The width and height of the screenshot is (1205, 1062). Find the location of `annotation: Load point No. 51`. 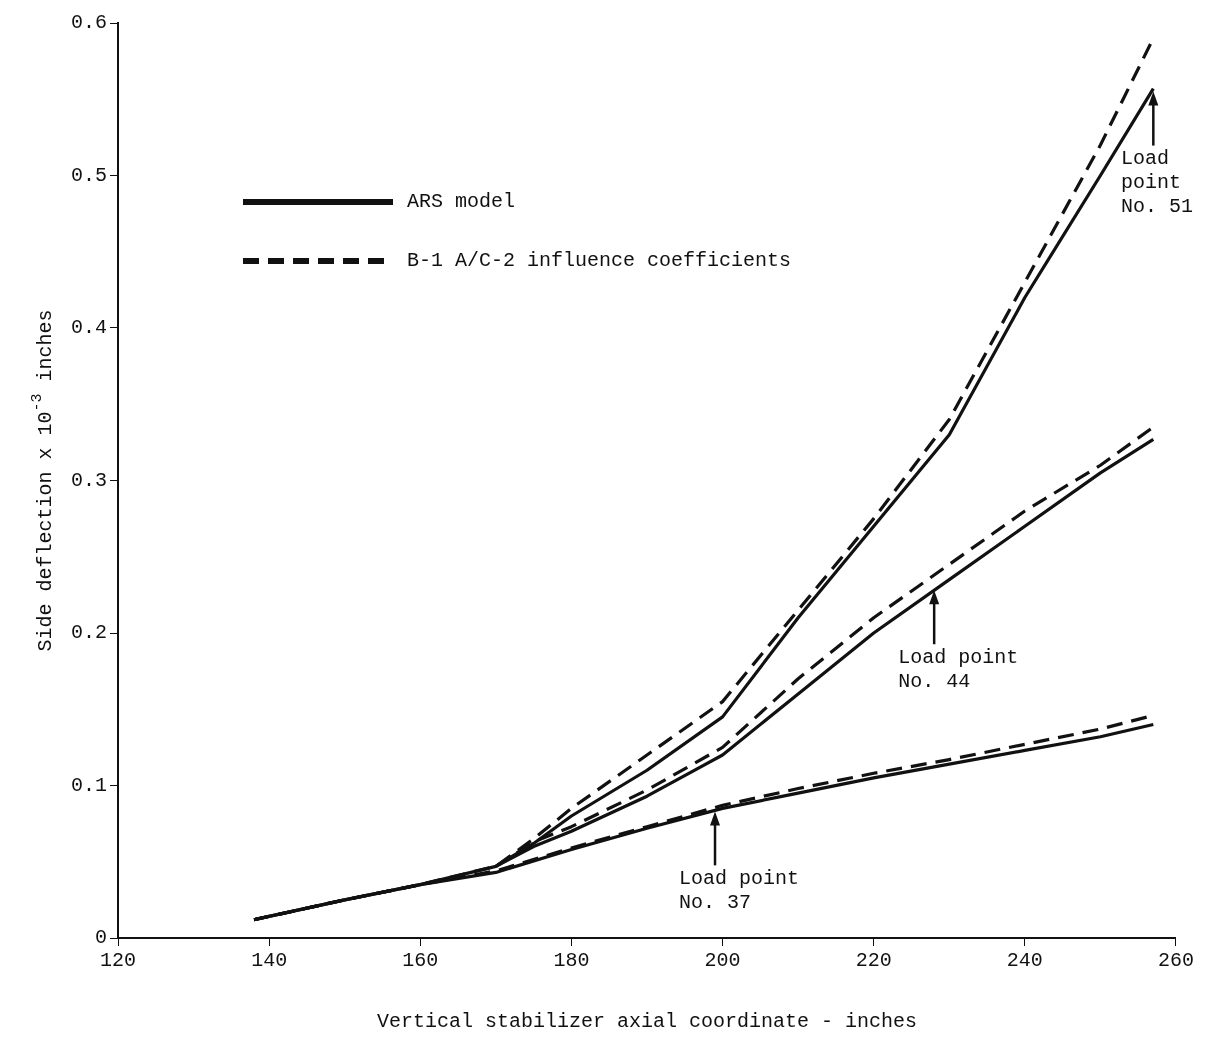

annotation: Load point No. 51 is located at coordinates (1156, 182).